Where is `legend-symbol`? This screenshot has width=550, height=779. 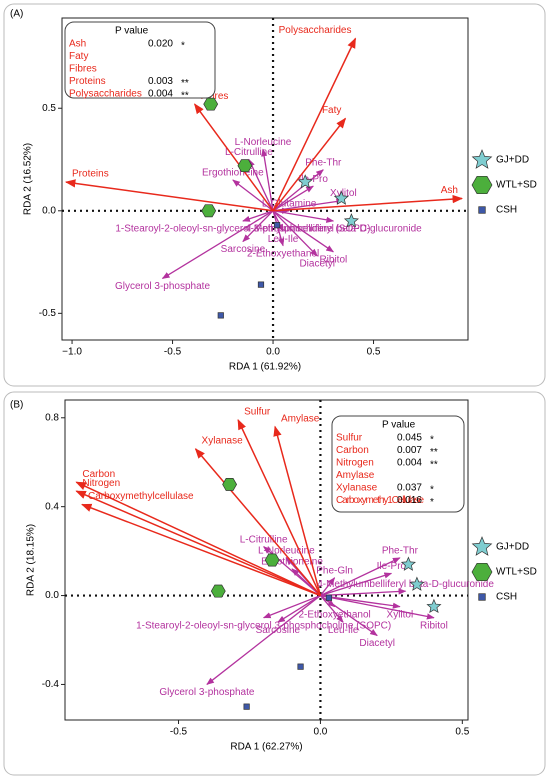
legend-symbol is located at coordinates (482, 185).